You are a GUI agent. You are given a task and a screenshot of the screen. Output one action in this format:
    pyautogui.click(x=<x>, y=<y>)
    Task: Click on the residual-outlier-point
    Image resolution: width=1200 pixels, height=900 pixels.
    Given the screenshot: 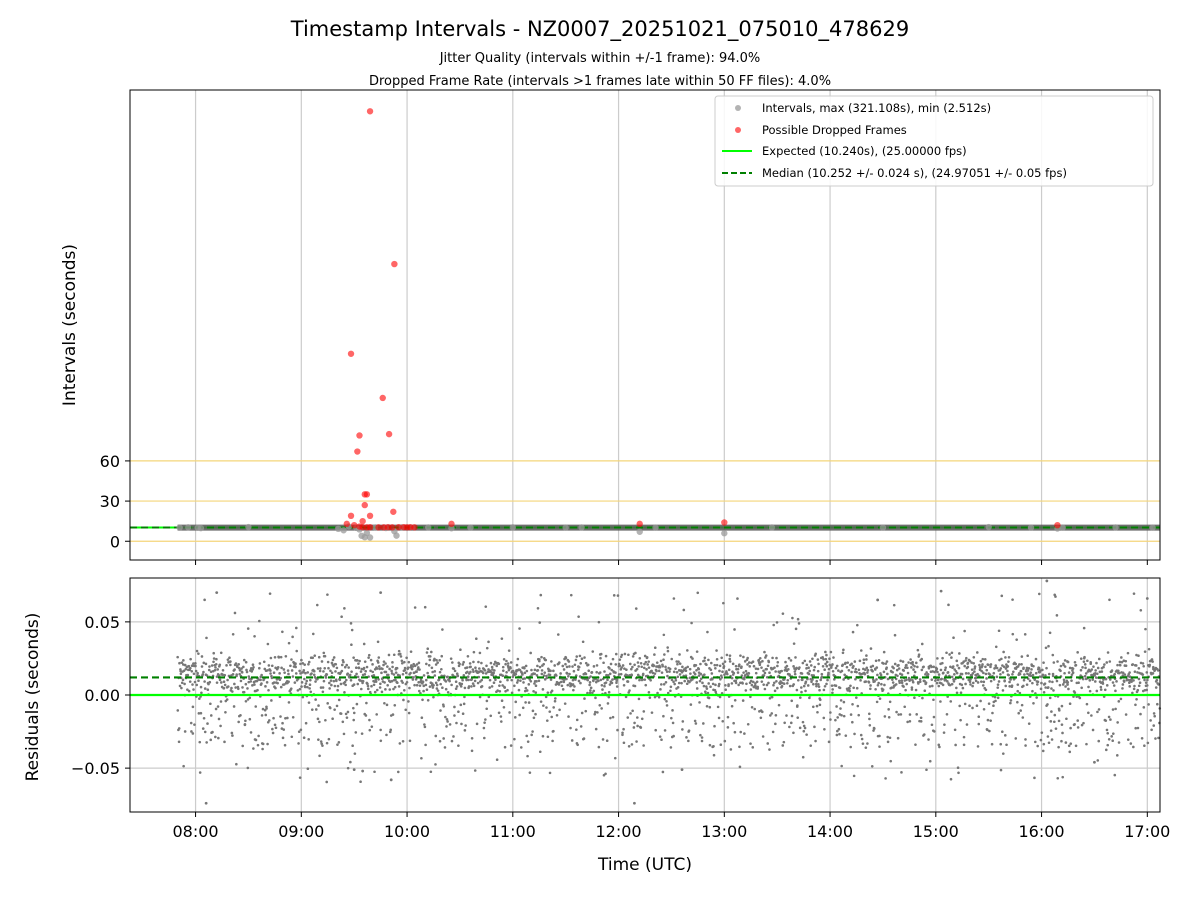 What is the action you would take?
    pyautogui.click(x=381, y=593)
    